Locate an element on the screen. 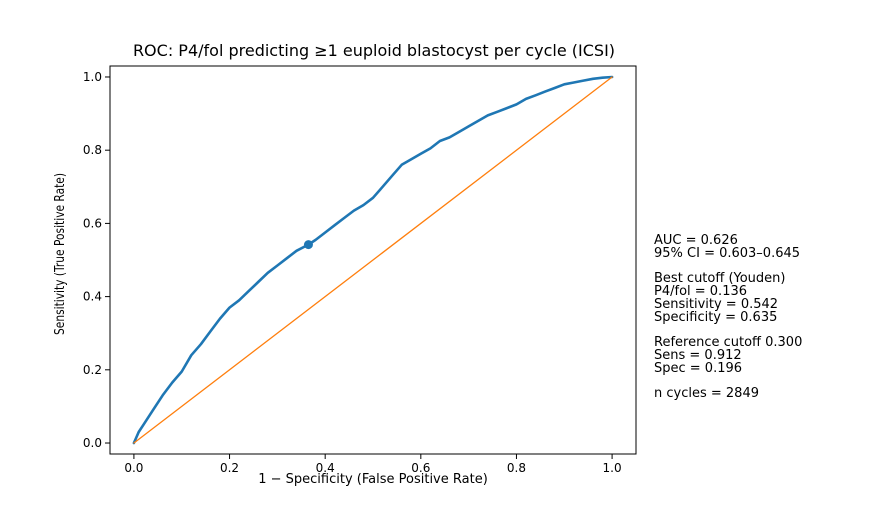  y-tick-label: 0.4 is located at coordinates (92, 297).